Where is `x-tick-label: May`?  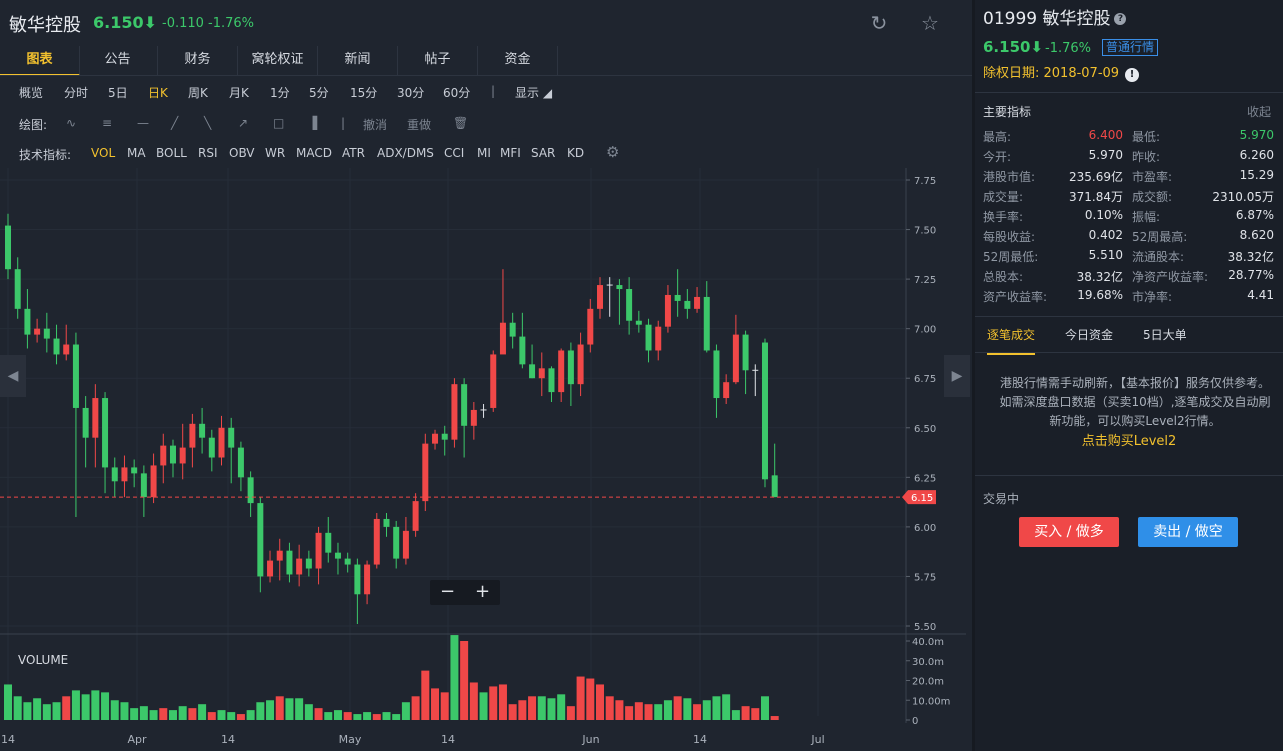 x-tick-label: May is located at coordinates (350, 739).